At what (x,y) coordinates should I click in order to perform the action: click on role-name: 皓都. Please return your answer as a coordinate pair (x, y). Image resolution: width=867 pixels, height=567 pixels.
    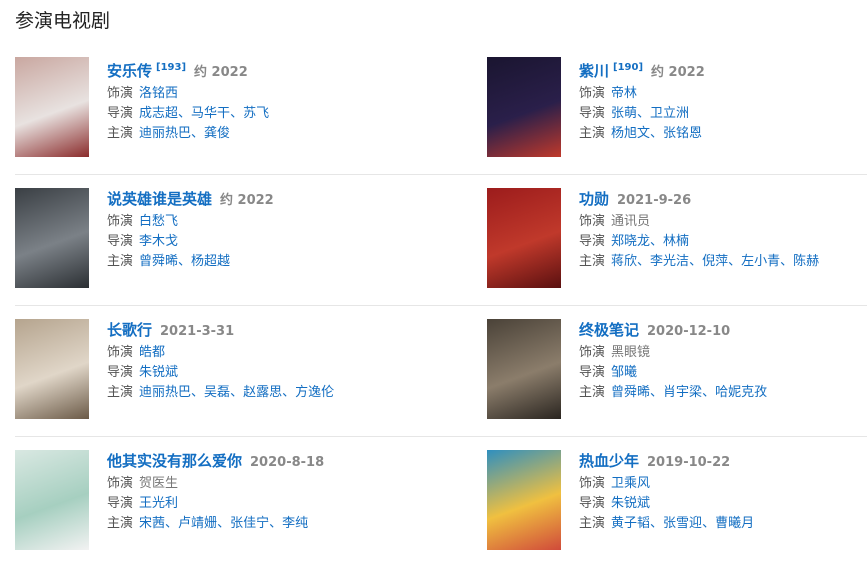
    Looking at the image, I should click on (152, 352).